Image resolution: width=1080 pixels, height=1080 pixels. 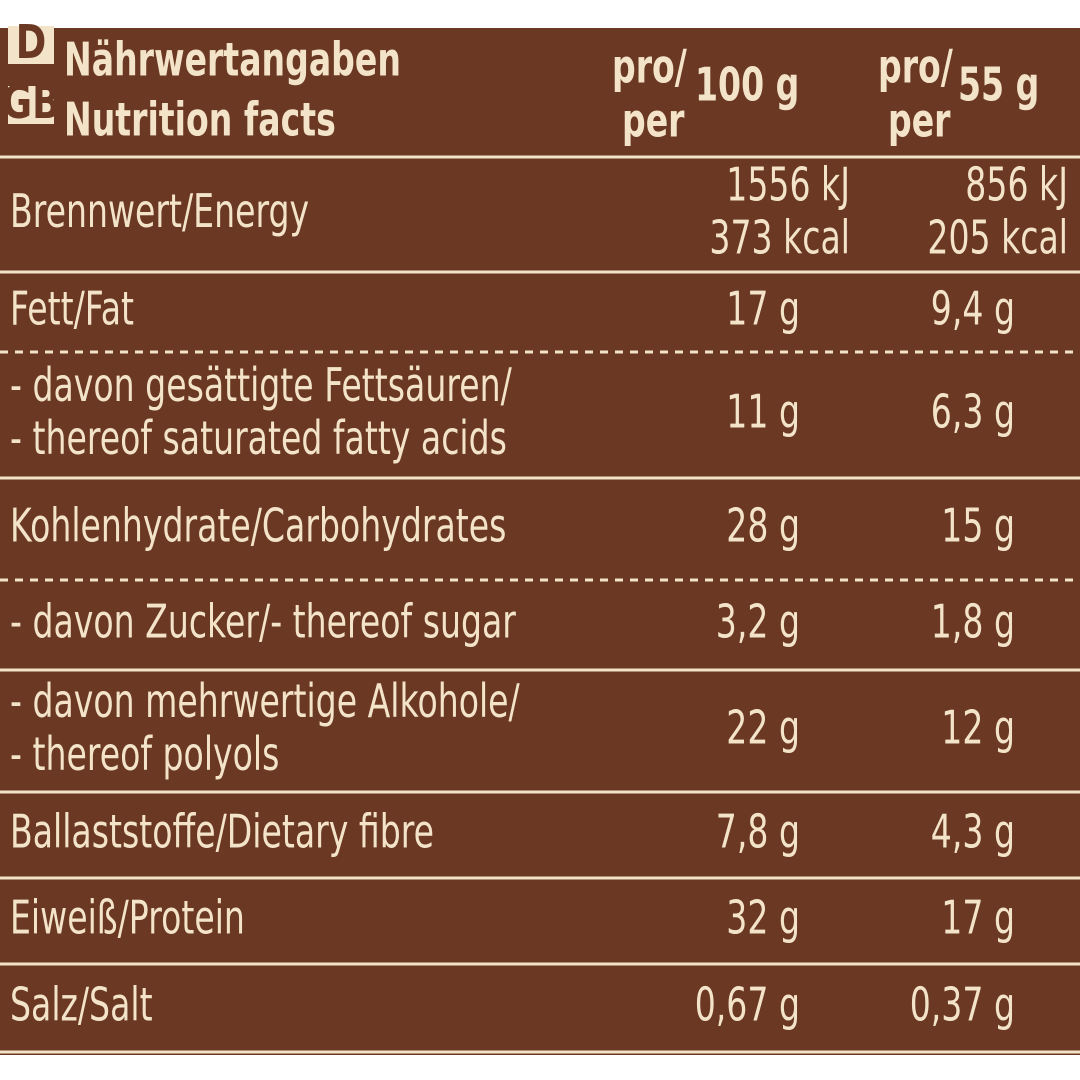 What do you see at coordinates (263, 622) in the screenshot?
I see `row-label: - davon Zucker/- thereof sugar` at bounding box center [263, 622].